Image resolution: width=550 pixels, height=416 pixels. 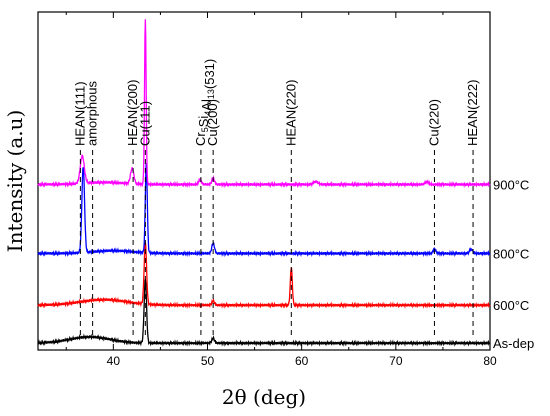 I want to click on annotation-label: Cu(220), so click(x=433, y=122).